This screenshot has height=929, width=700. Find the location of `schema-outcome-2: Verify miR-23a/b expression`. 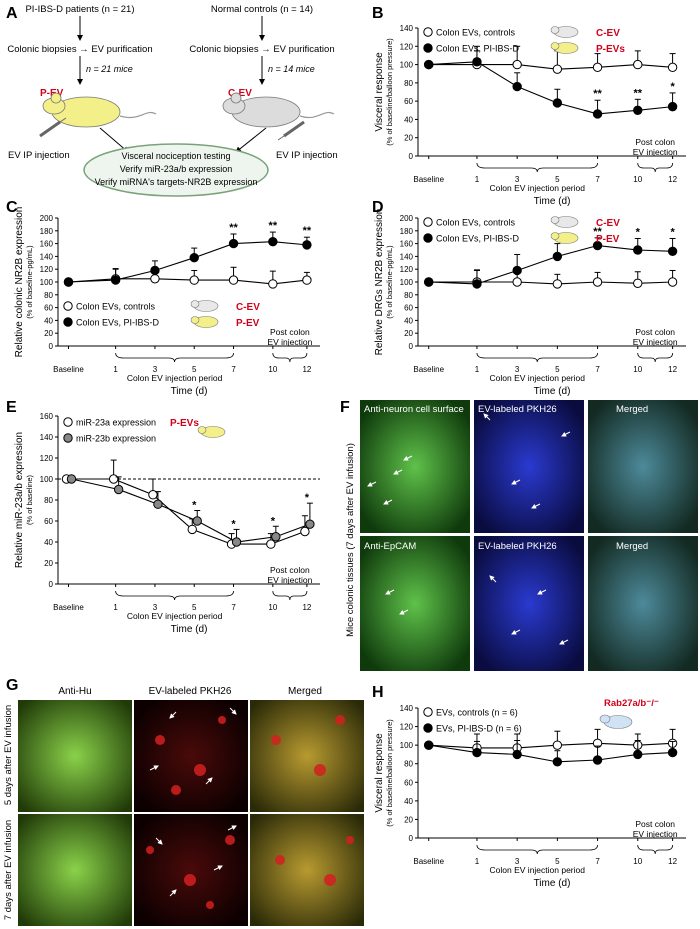

schema-outcome-2: Verify miR-23a/b expression is located at coordinates (176, 169).